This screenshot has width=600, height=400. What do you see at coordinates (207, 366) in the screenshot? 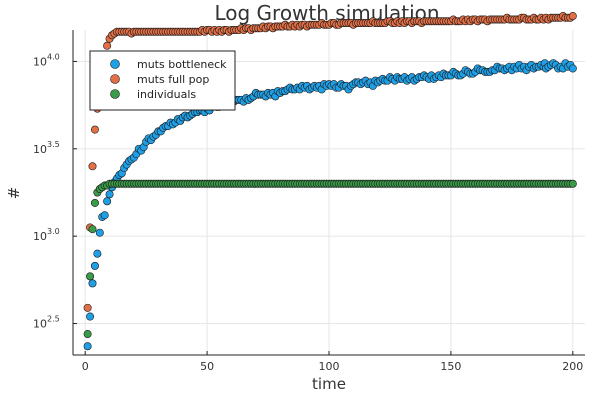
I see `x-tick-label: 50` at bounding box center [207, 366].